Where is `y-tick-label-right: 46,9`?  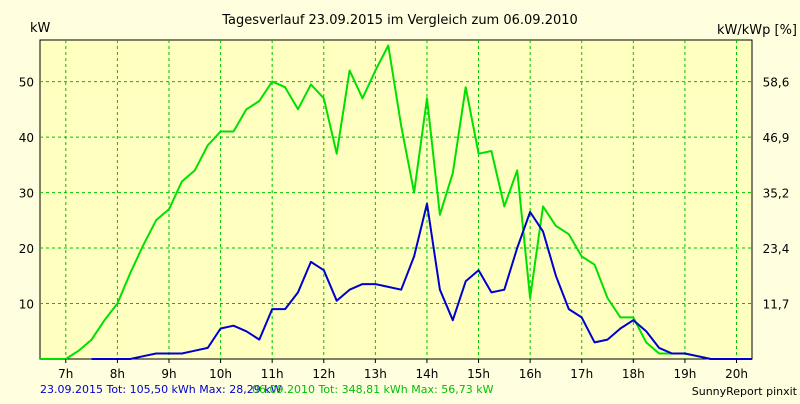 y-tick-label-right: 46,9 is located at coordinates (776, 138).